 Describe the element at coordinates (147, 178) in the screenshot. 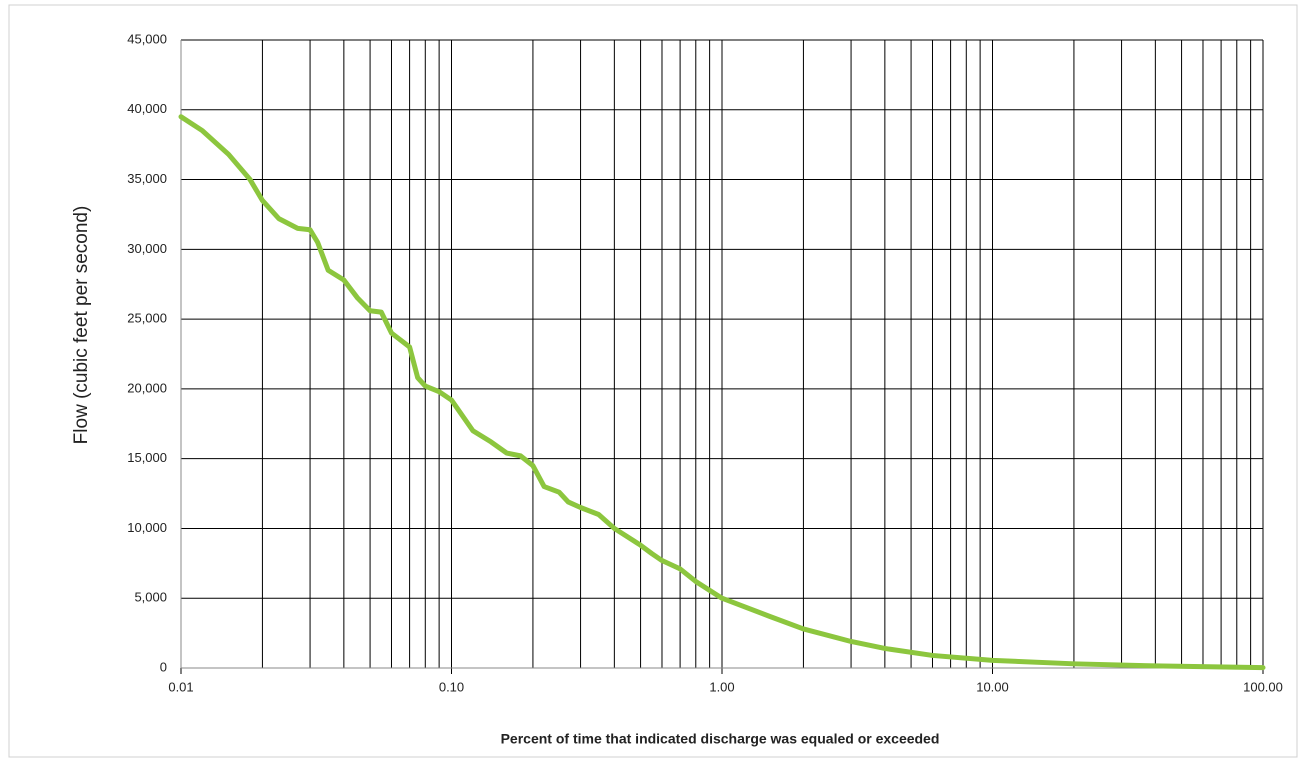

I see `y-tick-label: 35,000` at that location.